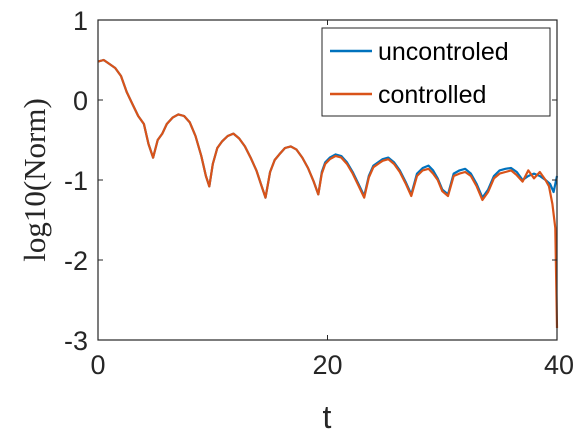 The image size is (577, 437). I want to click on legend: uncontroled controlled, so click(436, 72).